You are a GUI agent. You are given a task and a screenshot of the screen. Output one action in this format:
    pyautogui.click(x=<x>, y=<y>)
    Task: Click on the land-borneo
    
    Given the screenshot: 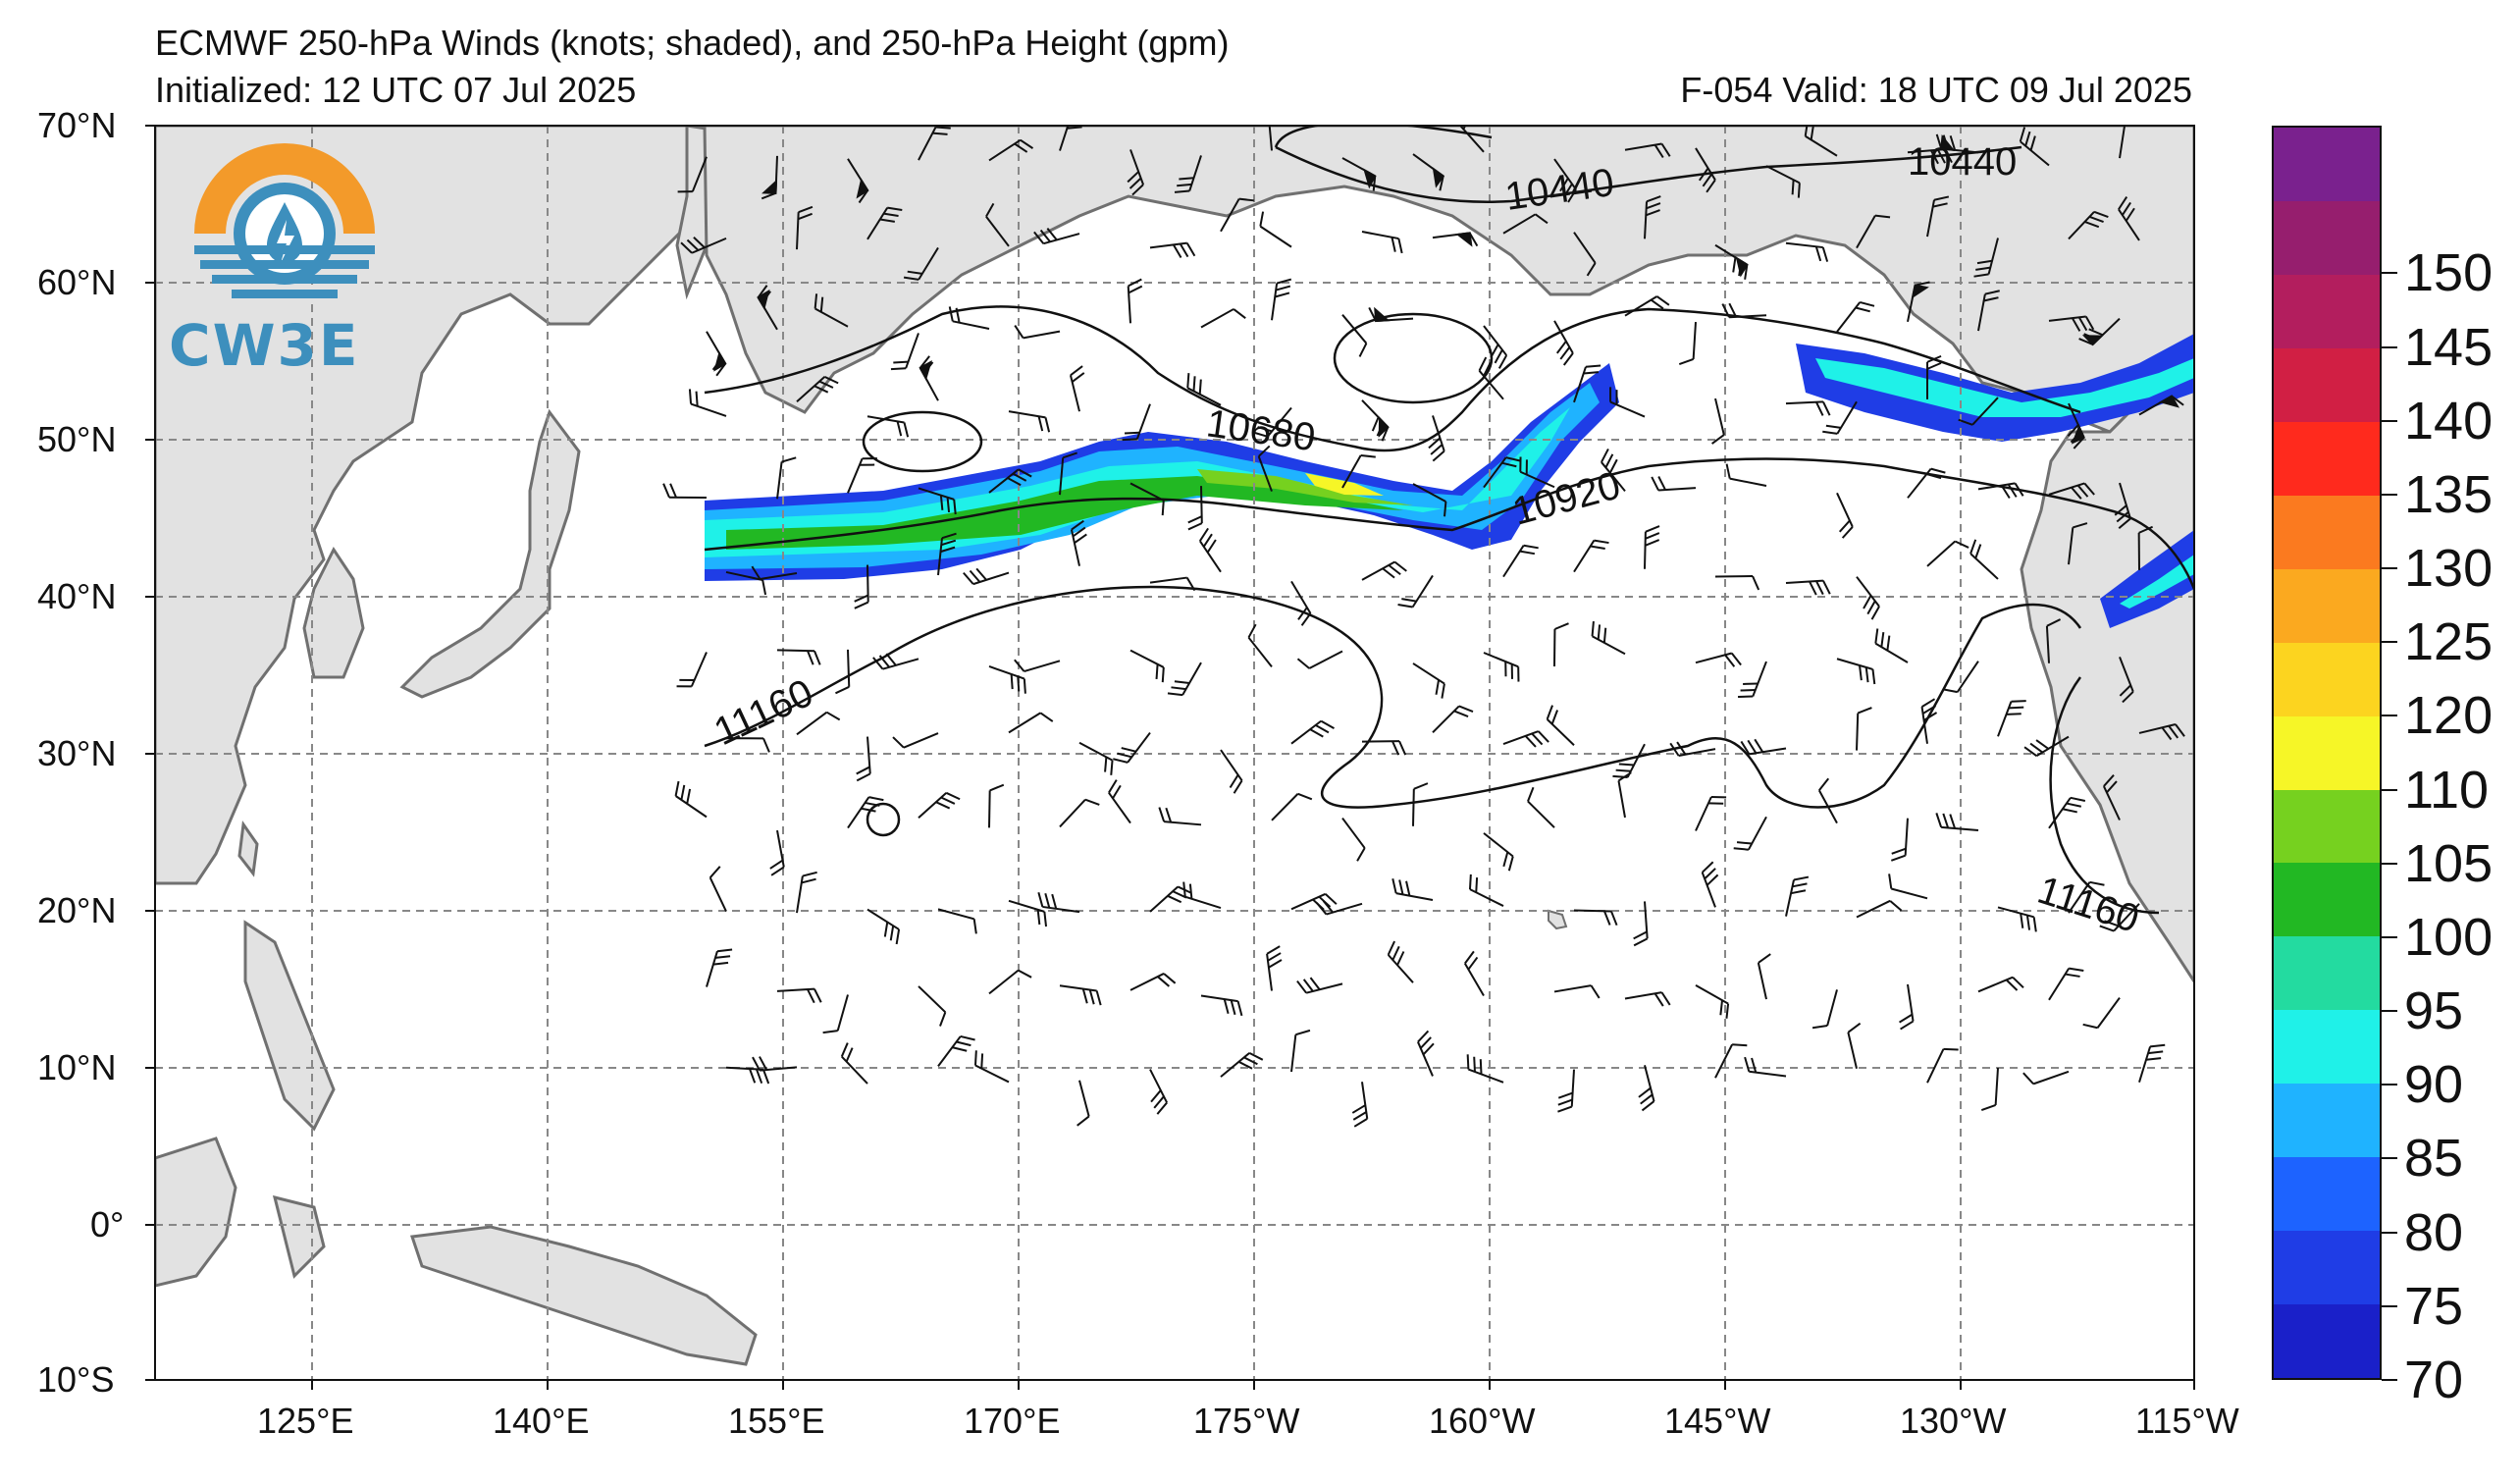 What is the action you would take?
    pyautogui.click(x=196, y=1212)
    